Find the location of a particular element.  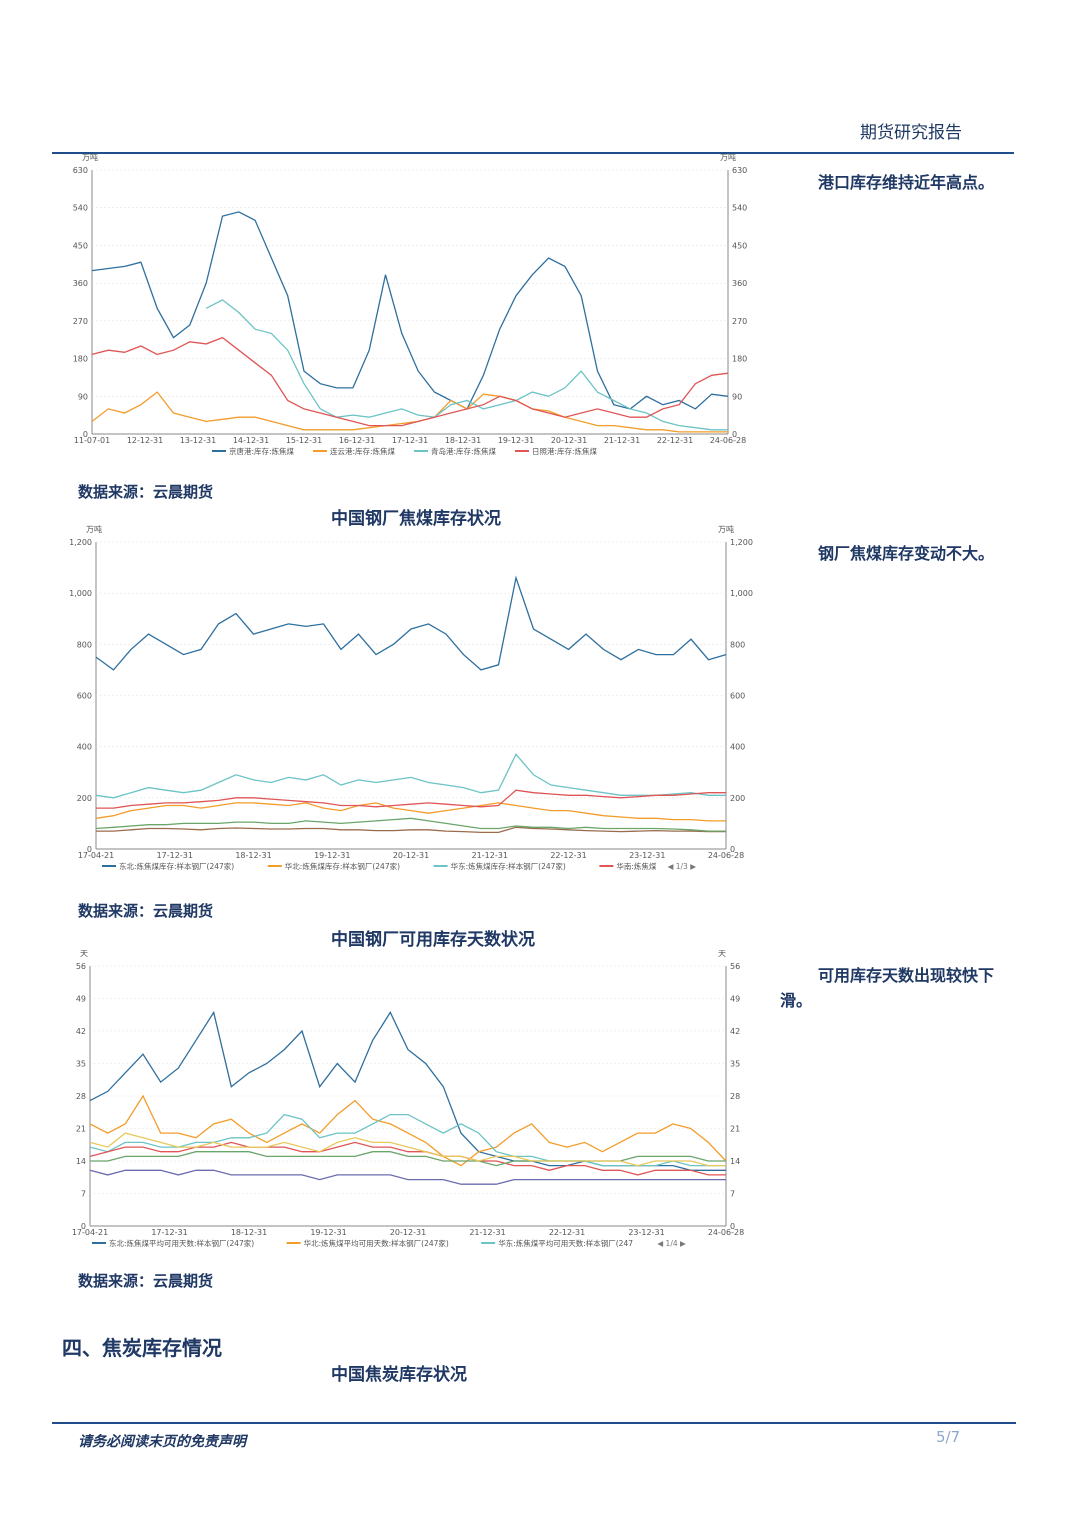

legend-label: 青岛港:库存:炼焦煤 is located at coordinates (464, 451).